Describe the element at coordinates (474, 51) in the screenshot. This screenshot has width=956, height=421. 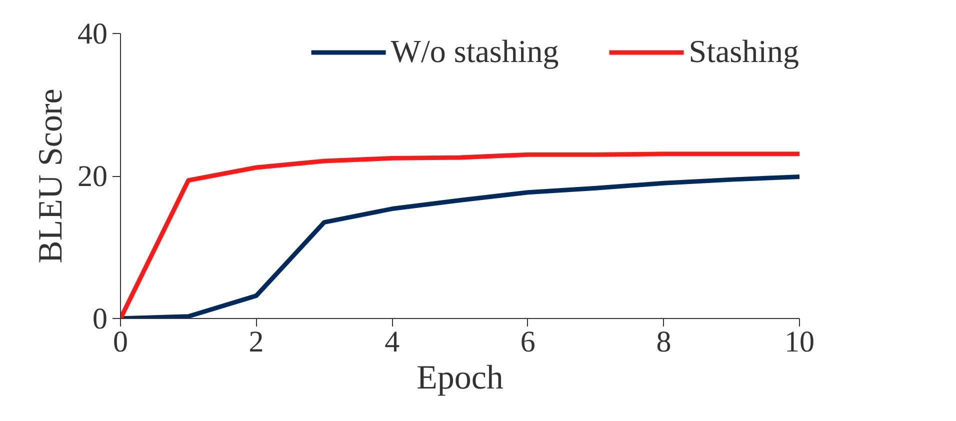
I see `legend-label: W/o stashing` at that location.